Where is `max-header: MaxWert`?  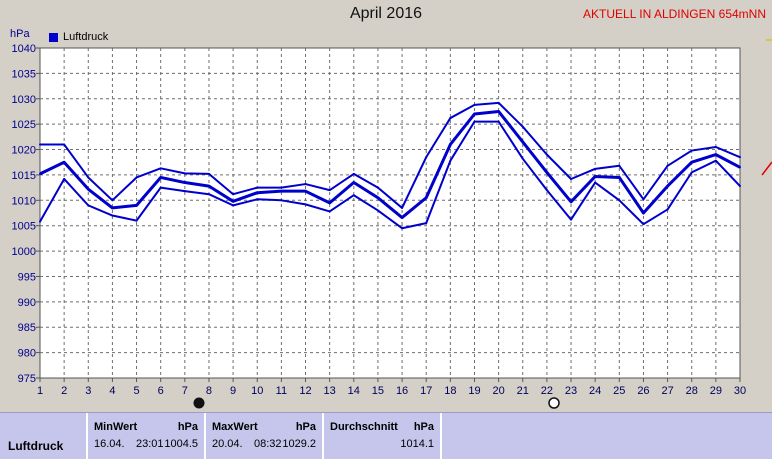
max-header: MaxWert is located at coordinates (235, 427).